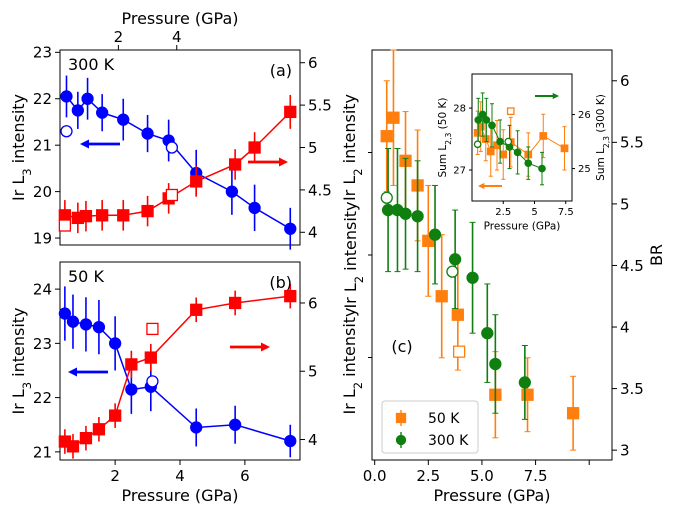 This screenshot has height=506, width=684. What do you see at coordinates (445, 138) in the screenshot?
I see `y-axis-title: Sum L2,3 (50 K)` at bounding box center [445, 138].